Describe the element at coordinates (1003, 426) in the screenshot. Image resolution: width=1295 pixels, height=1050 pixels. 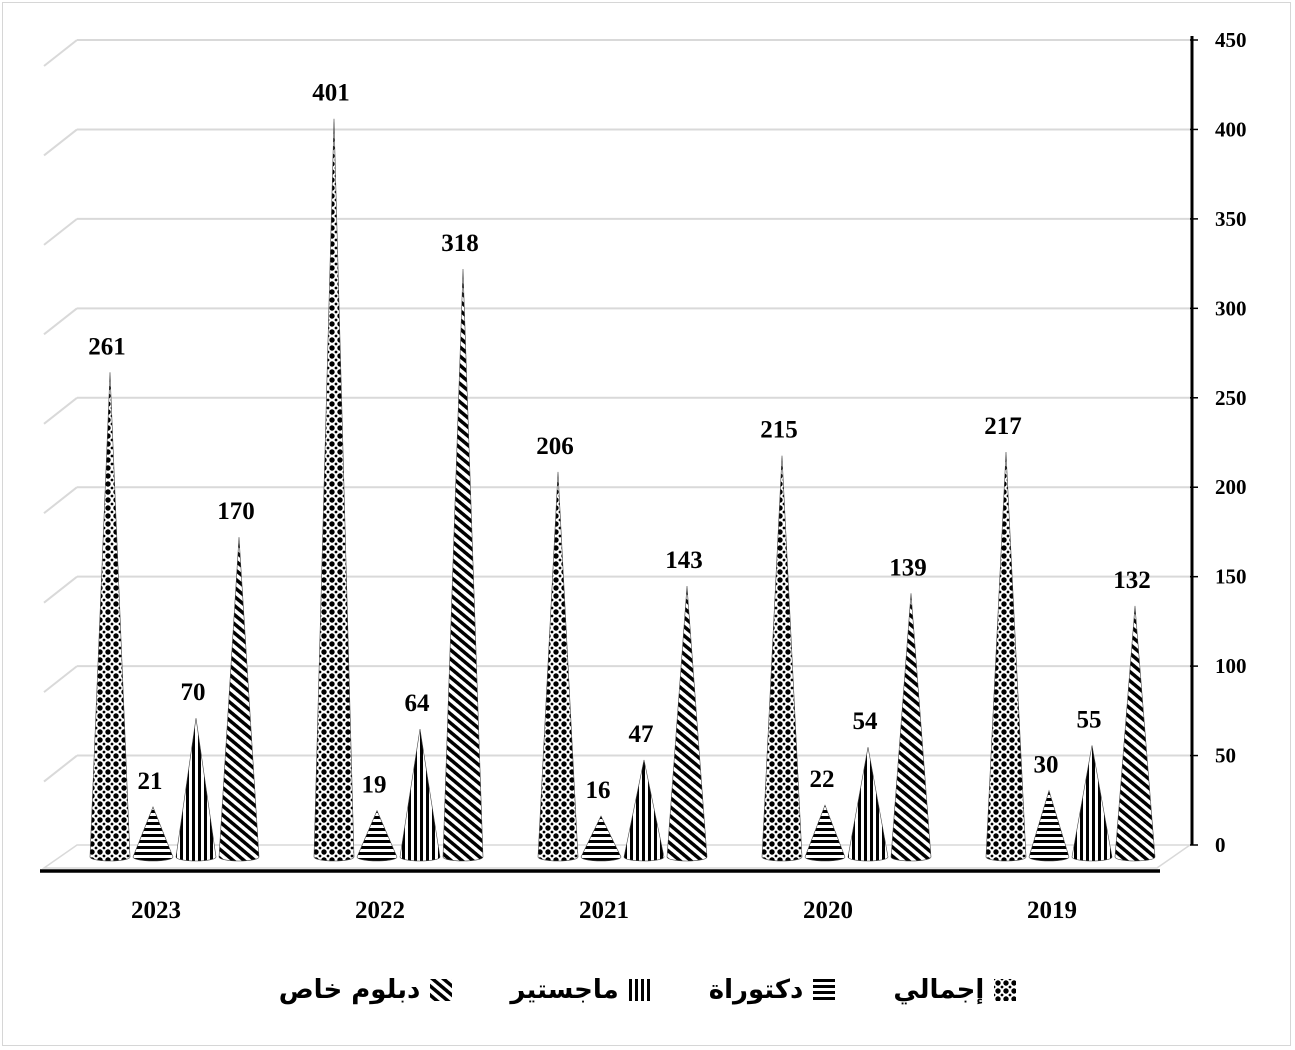
I see `data-label: 217` at that location.